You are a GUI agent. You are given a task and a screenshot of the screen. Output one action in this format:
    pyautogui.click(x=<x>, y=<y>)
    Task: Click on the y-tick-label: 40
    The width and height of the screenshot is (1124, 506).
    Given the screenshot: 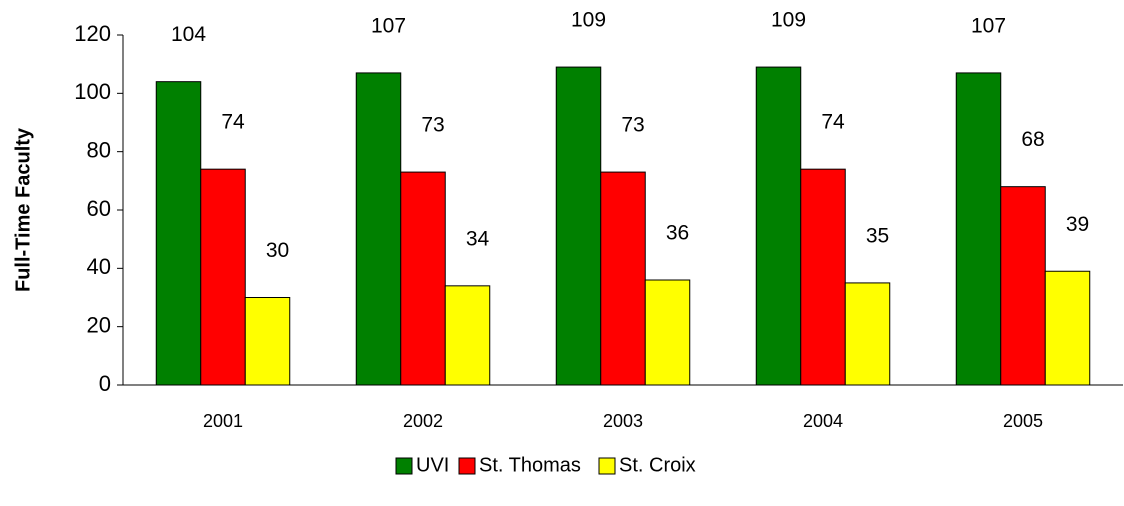 What is the action you would take?
    pyautogui.click(x=99, y=266)
    